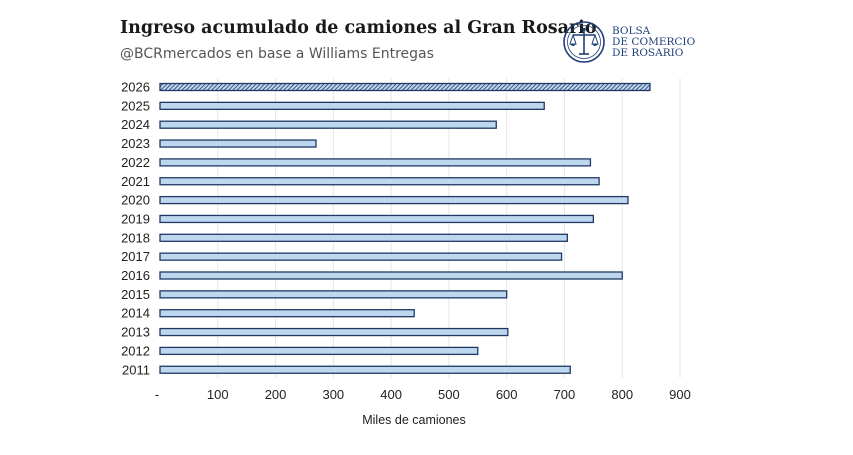 This screenshot has height=455, width=853. I want to click on bcr-logo: BOLSA DE COMERCIO DE ROSARIO, so click(637, 42).